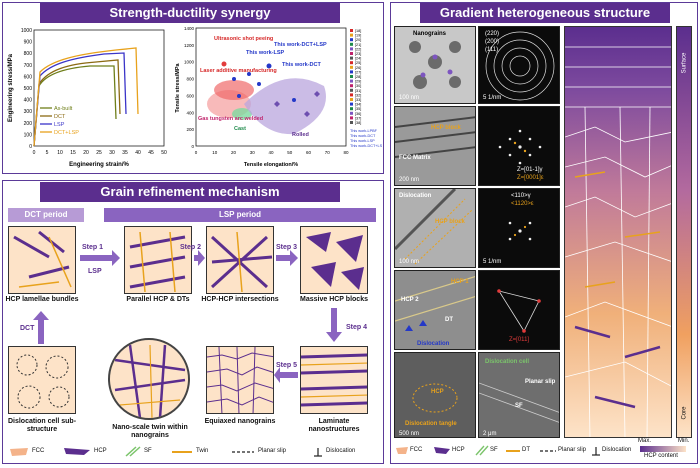  Describe the element at coordinates (358, 63) in the screenshot. I see `ash-legend-ref: [25]` at that location.